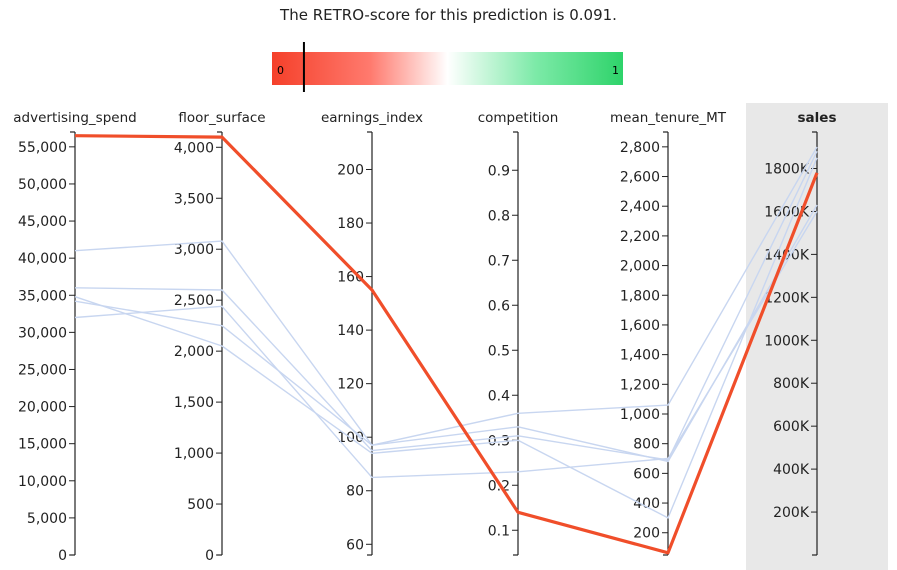 The width and height of the screenshot is (897, 570). What do you see at coordinates (355, 492) in the screenshot?
I see `tick-label: 80` at bounding box center [355, 492].